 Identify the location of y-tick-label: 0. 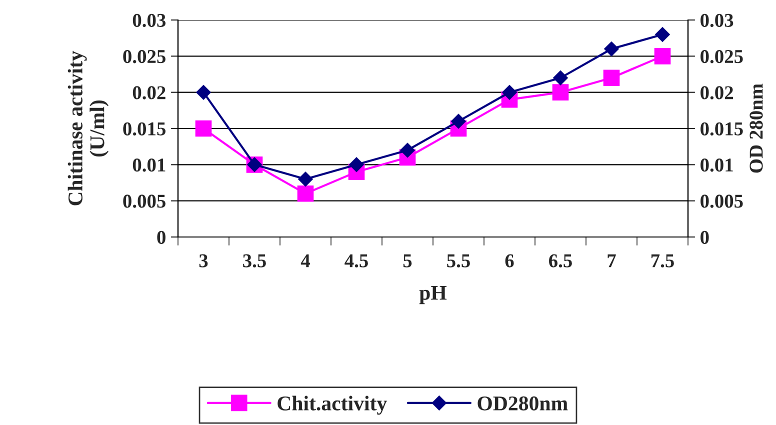
(161, 237).